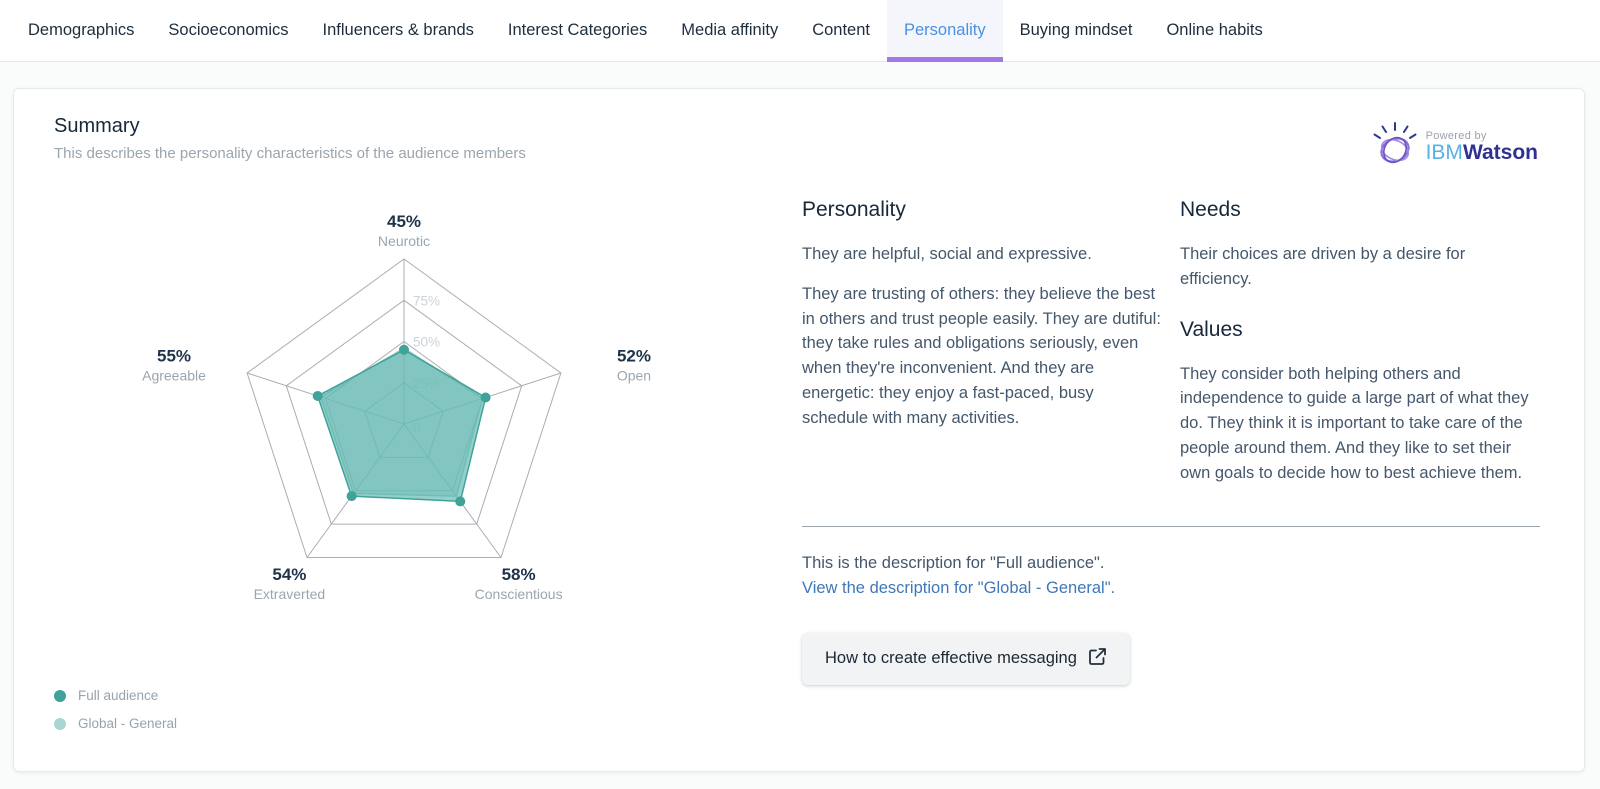 The width and height of the screenshot is (1600, 789). I want to click on tab-media-affinity: Media affinity, so click(730, 30).